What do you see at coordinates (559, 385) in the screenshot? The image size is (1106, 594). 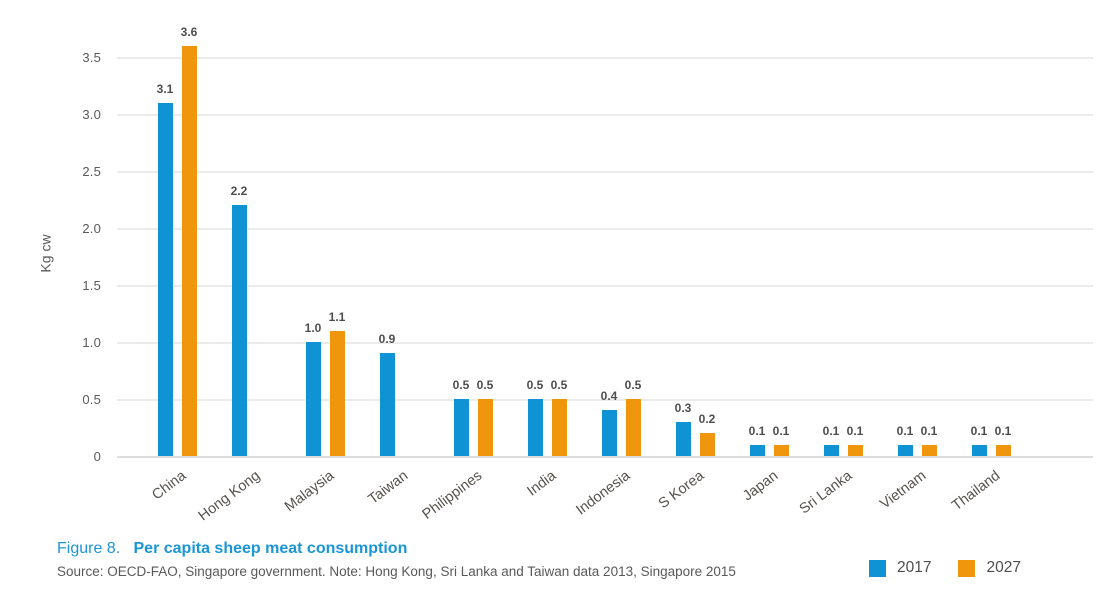 I see `bar-value-label-2027-india: 0.5` at bounding box center [559, 385].